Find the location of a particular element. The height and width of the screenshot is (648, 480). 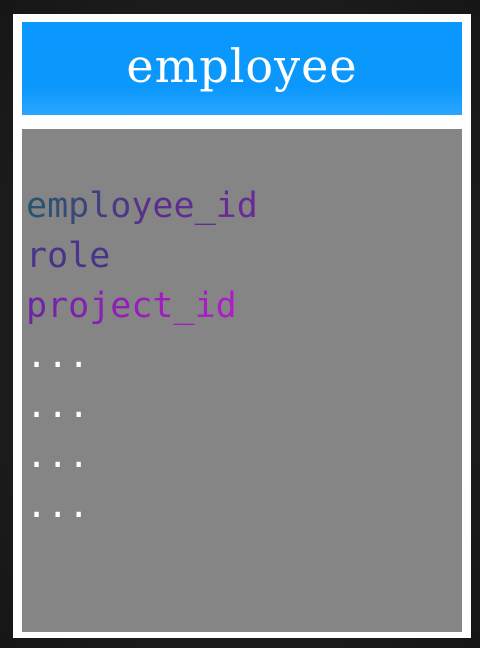

field-role: role is located at coordinates (68, 256).